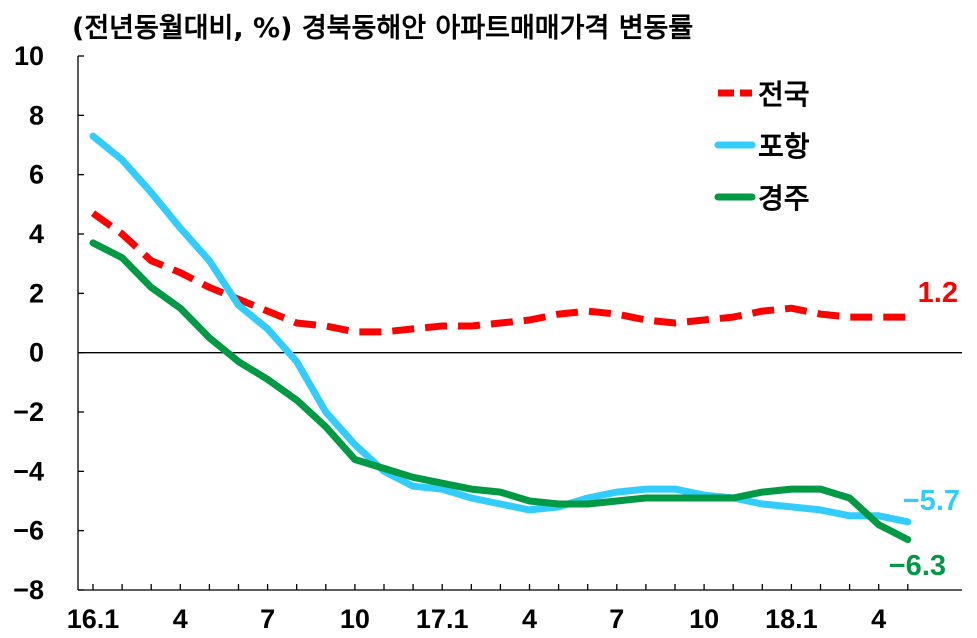  What do you see at coordinates (784, 94) in the screenshot?
I see `legend-label: 전국` at bounding box center [784, 94].